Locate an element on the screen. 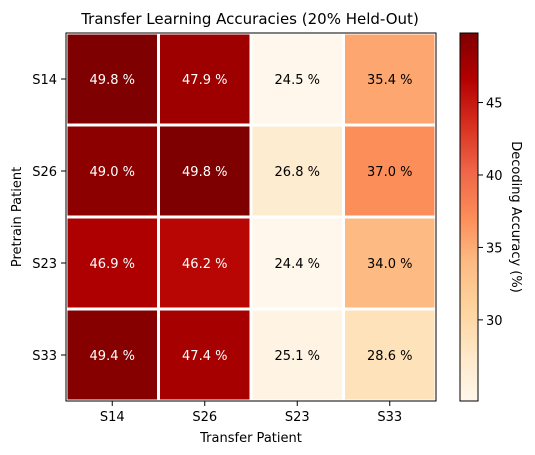  cell-value-label: 47.9 % is located at coordinates (204, 80).